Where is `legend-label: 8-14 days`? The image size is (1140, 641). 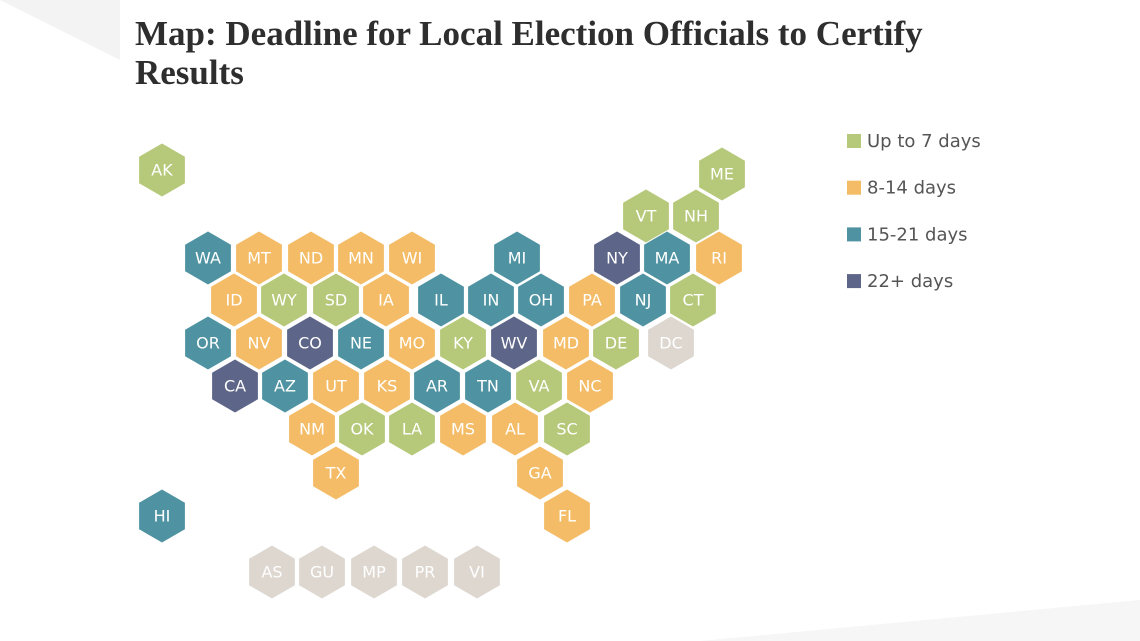 legend-label: 8-14 days is located at coordinates (911, 188).